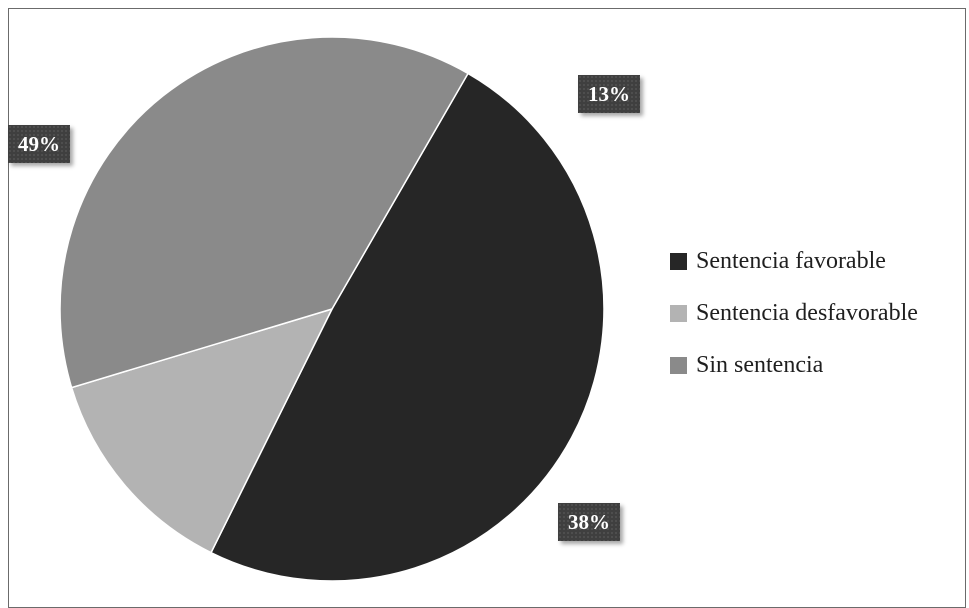  I want to click on legend-item-desfavorable: Sentencia desfavorable, so click(794, 313).